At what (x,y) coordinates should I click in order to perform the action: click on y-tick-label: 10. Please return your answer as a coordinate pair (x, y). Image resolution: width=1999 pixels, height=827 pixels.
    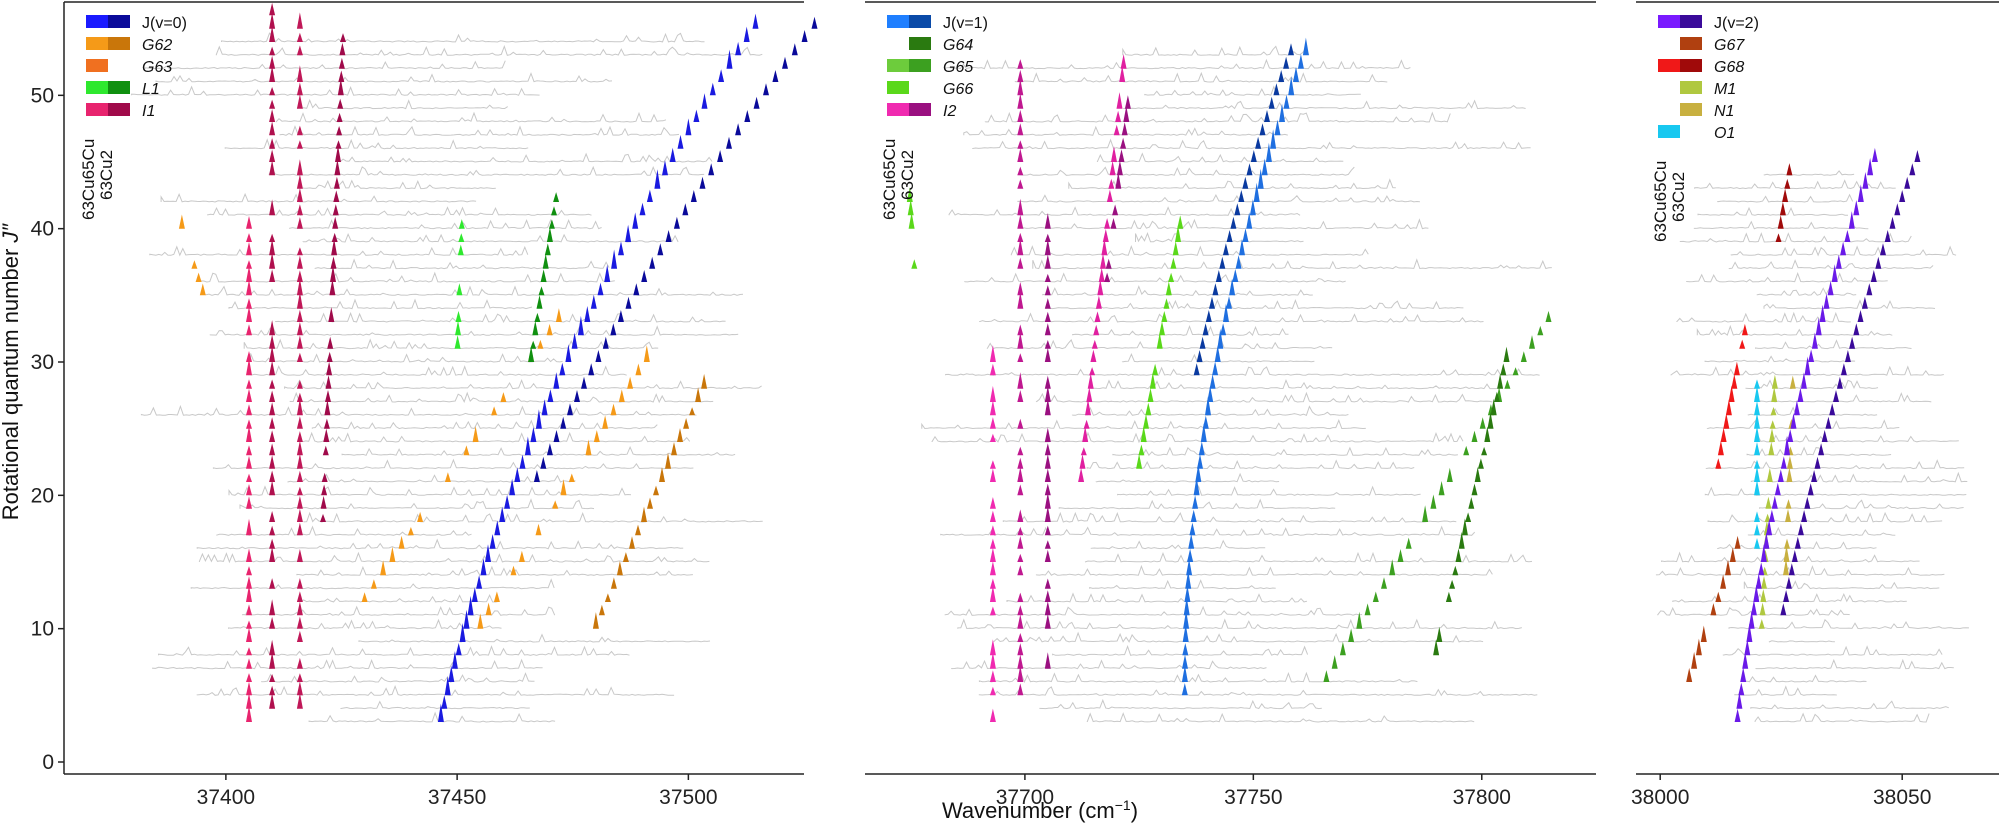
    Looking at the image, I should click on (42, 629).